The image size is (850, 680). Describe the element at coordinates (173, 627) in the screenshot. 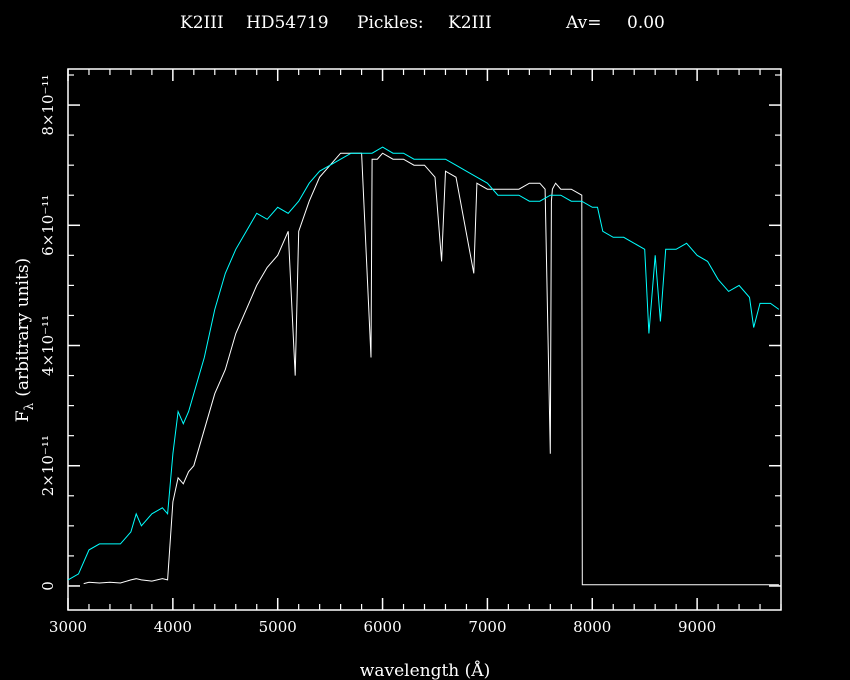

I see `x-tick-label: 4000` at that location.